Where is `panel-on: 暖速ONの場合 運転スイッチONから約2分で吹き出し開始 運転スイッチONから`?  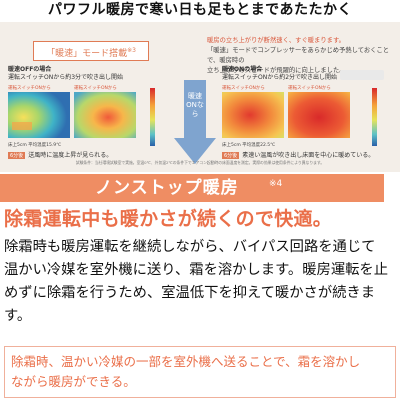 panel-on: 暖速ONの場合 運転スイッチONから約2分で吹き出し開始 運転スイッチONから is located at coordinates (298, 112).